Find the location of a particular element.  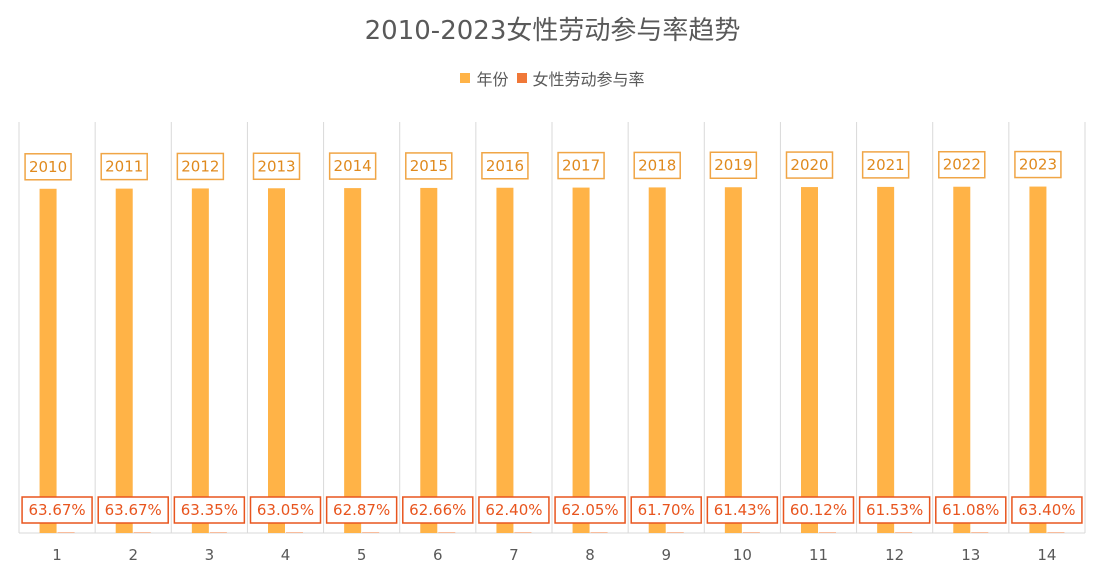

x-tick-label: 5 is located at coordinates (362, 555).